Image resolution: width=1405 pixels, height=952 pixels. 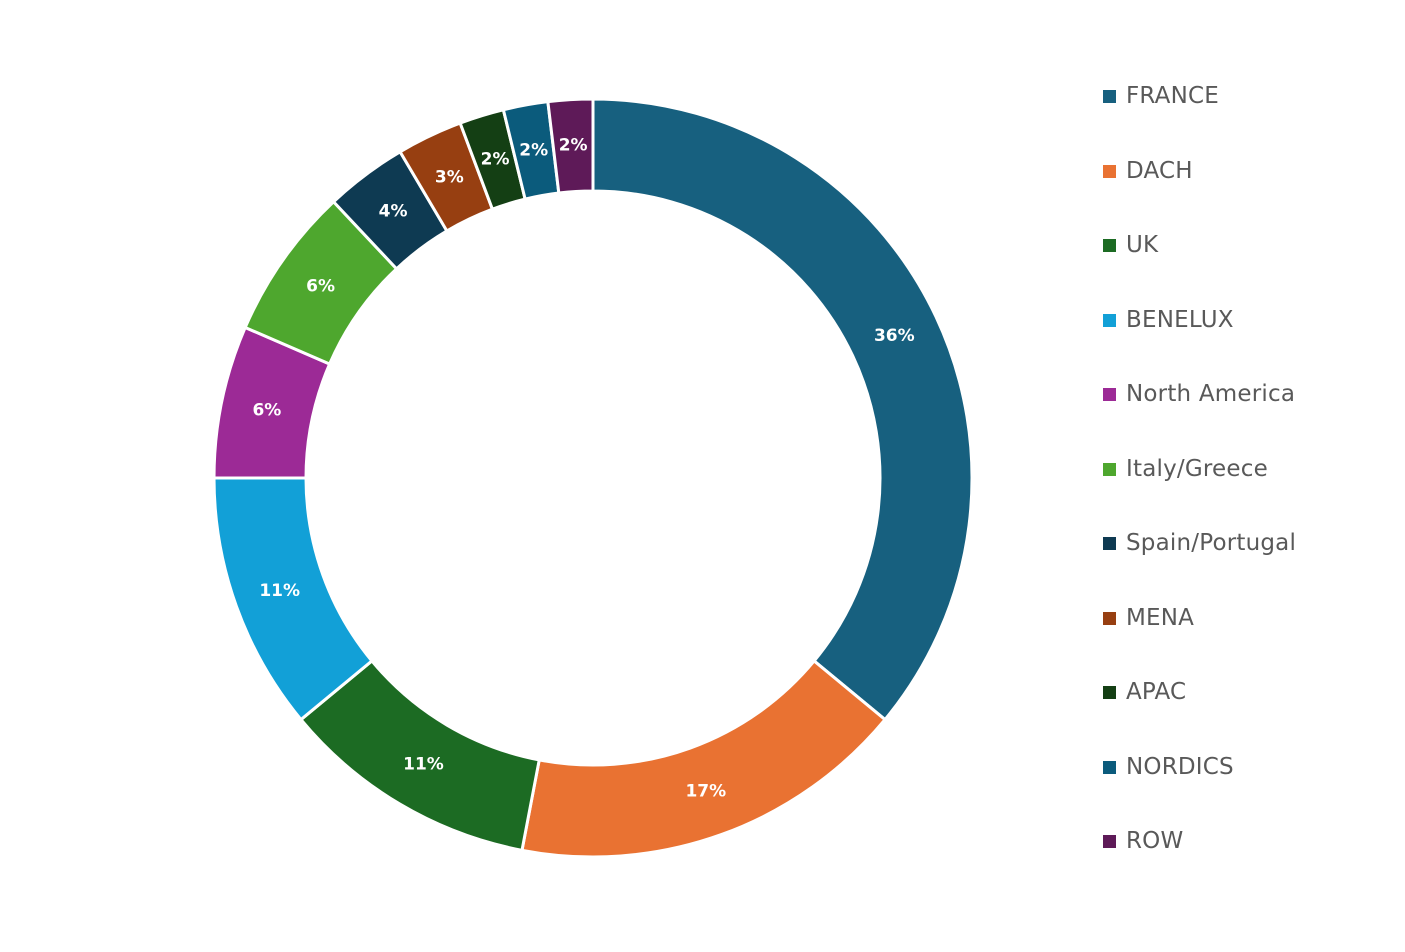 I want to click on legend-item-france: FRANCE, so click(x=1199, y=109).